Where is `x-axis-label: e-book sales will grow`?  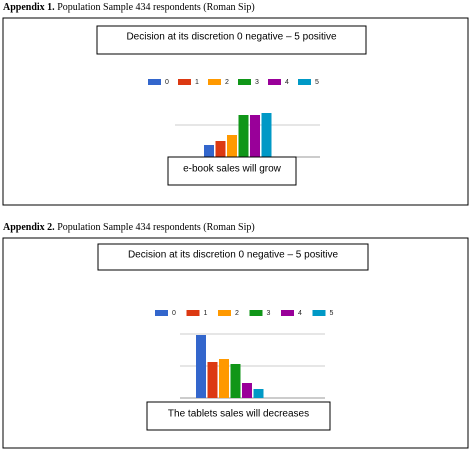
x-axis-label: e-book sales will grow is located at coordinates (232, 169).